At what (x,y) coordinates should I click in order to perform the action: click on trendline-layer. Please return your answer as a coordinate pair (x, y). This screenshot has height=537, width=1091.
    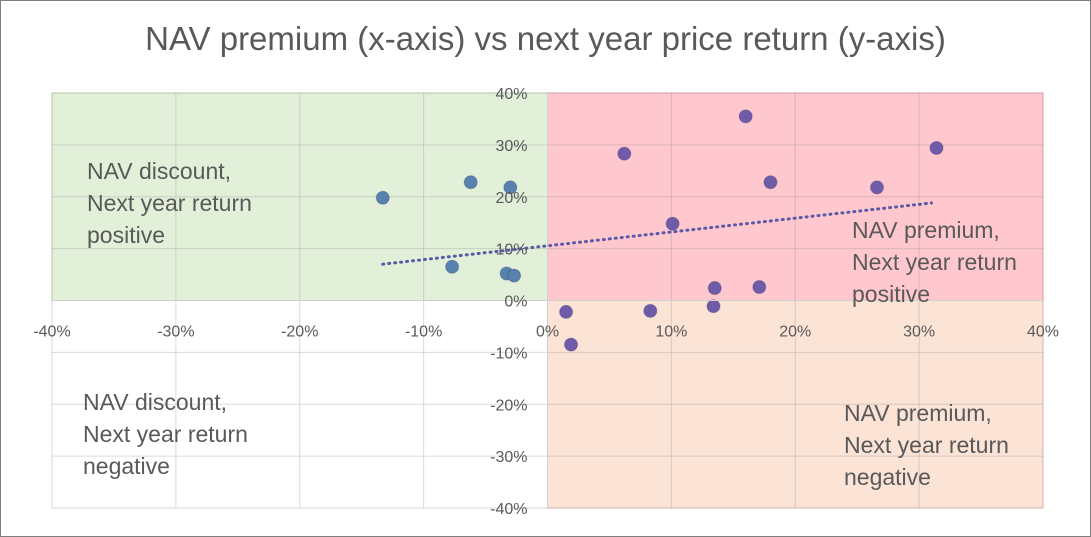
    Looking at the image, I should click on (657, 233).